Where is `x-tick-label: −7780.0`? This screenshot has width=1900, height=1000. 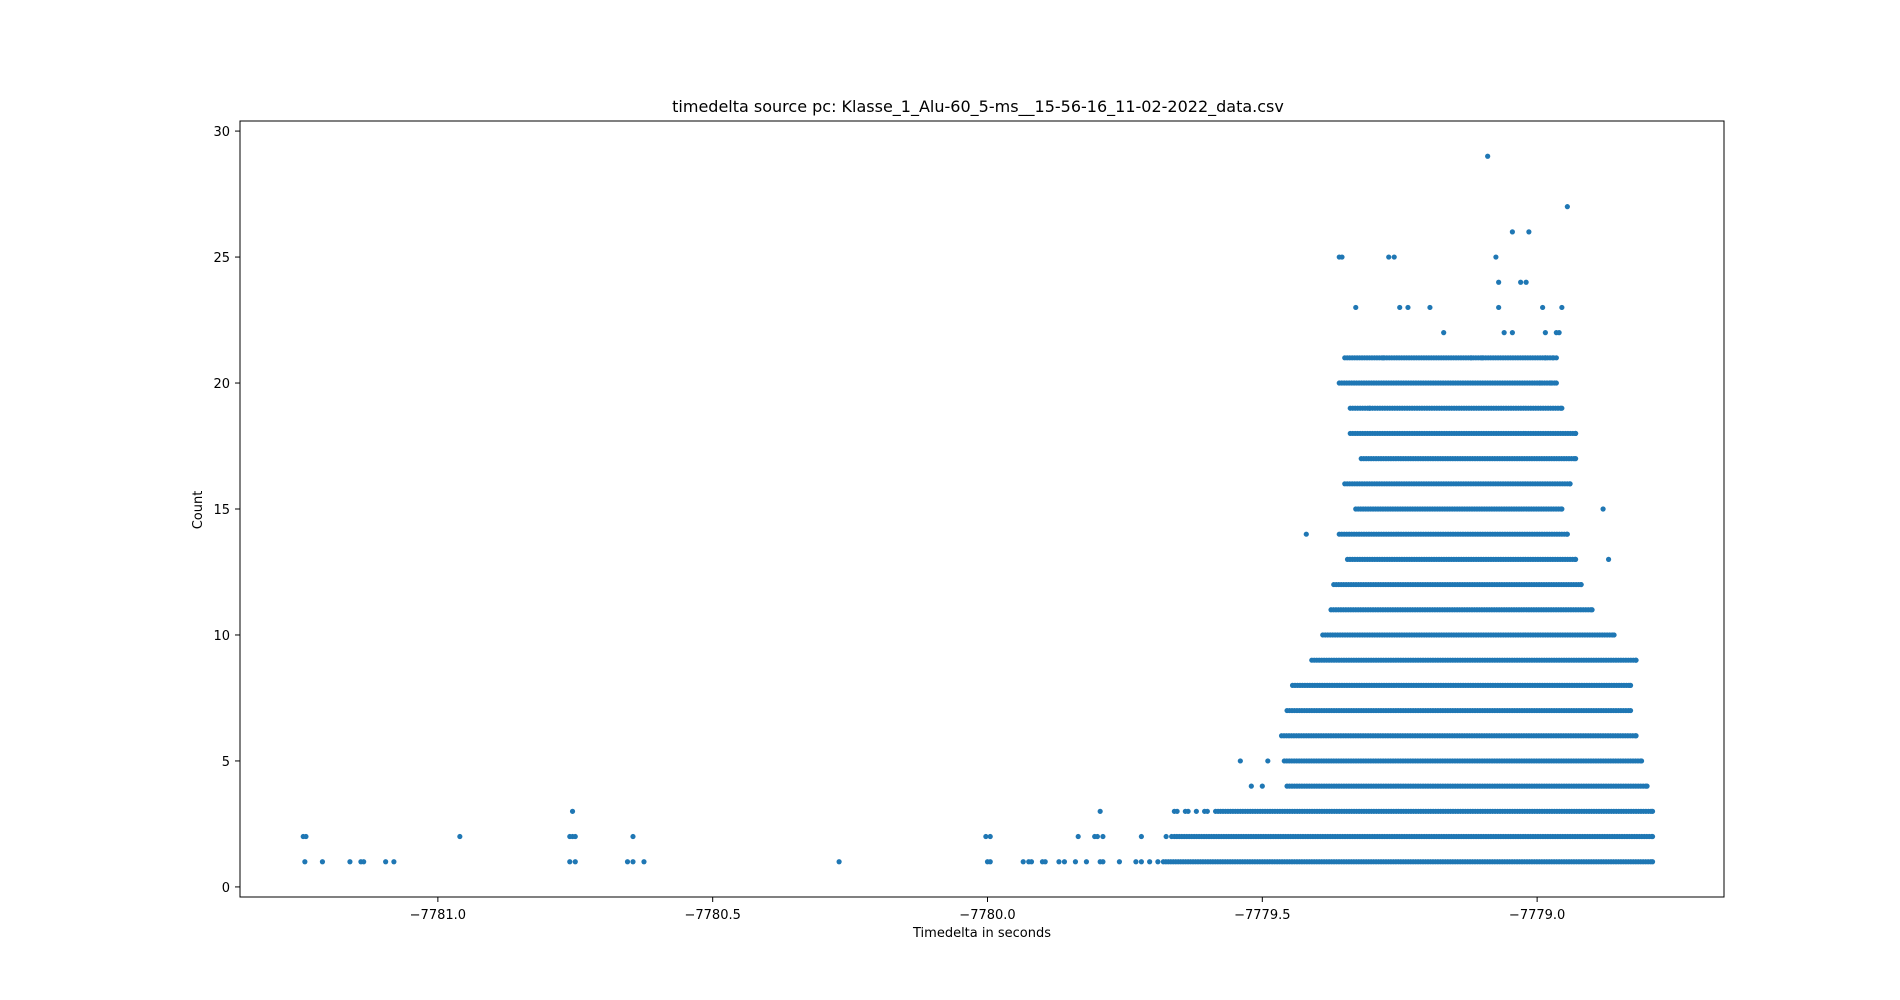
x-tick-label: −7780.0 is located at coordinates (987, 915).